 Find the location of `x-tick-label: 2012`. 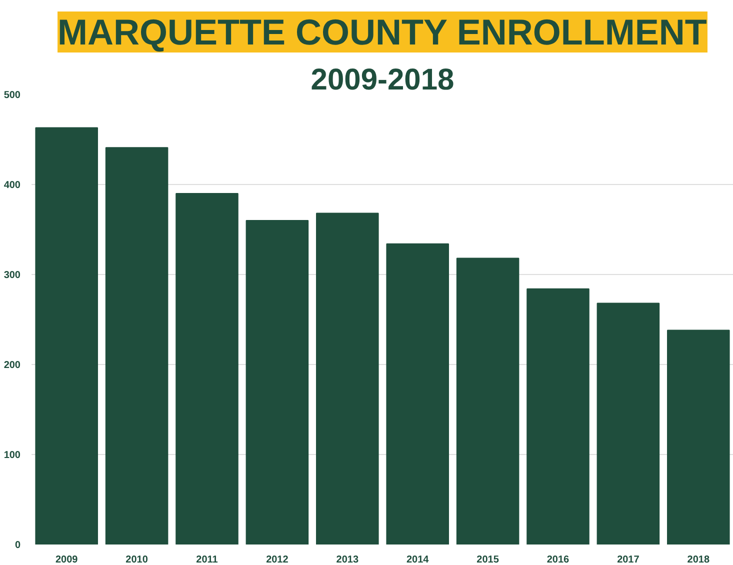

x-tick-label: 2012 is located at coordinates (277, 559).